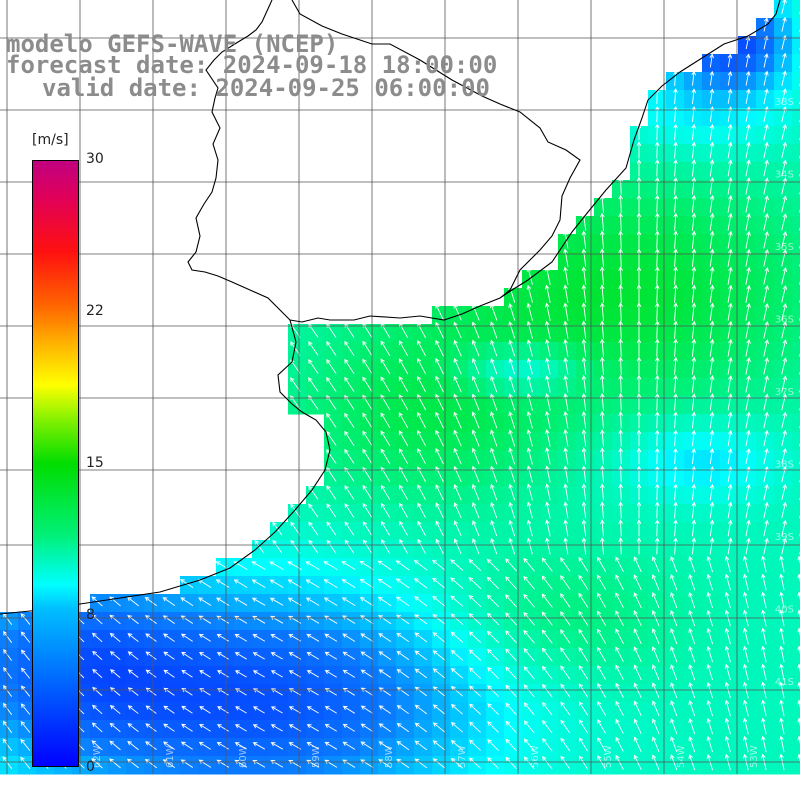  Describe the element at coordinates (389, 756) in the screenshot. I see `lon-label: 58W` at that location.